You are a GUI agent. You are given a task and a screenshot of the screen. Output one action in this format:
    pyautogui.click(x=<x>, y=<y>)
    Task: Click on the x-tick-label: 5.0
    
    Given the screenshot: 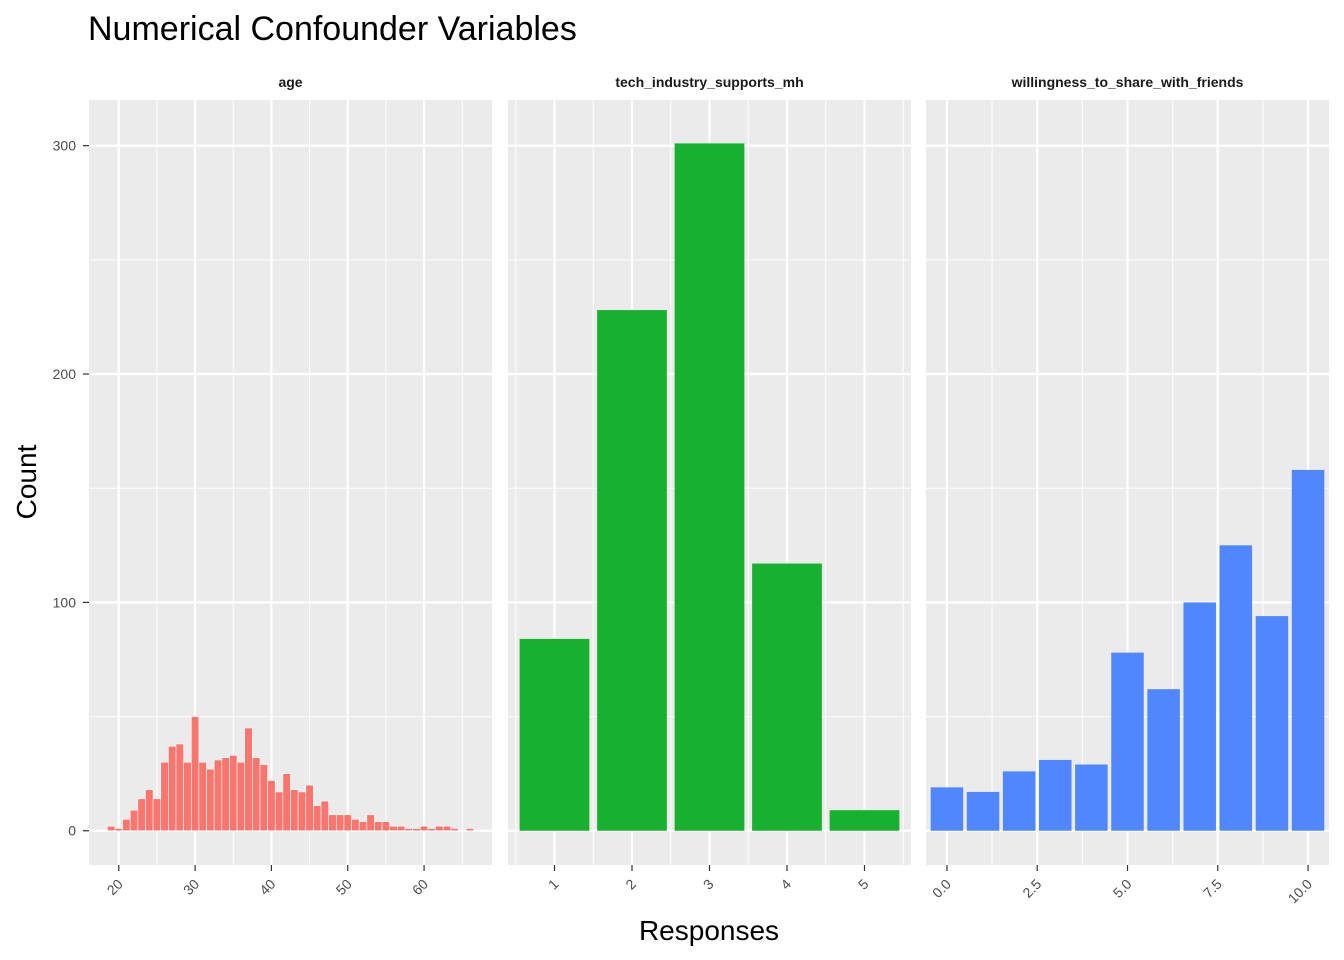 What is the action you would take?
    pyautogui.click(x=1122, y=888)
    